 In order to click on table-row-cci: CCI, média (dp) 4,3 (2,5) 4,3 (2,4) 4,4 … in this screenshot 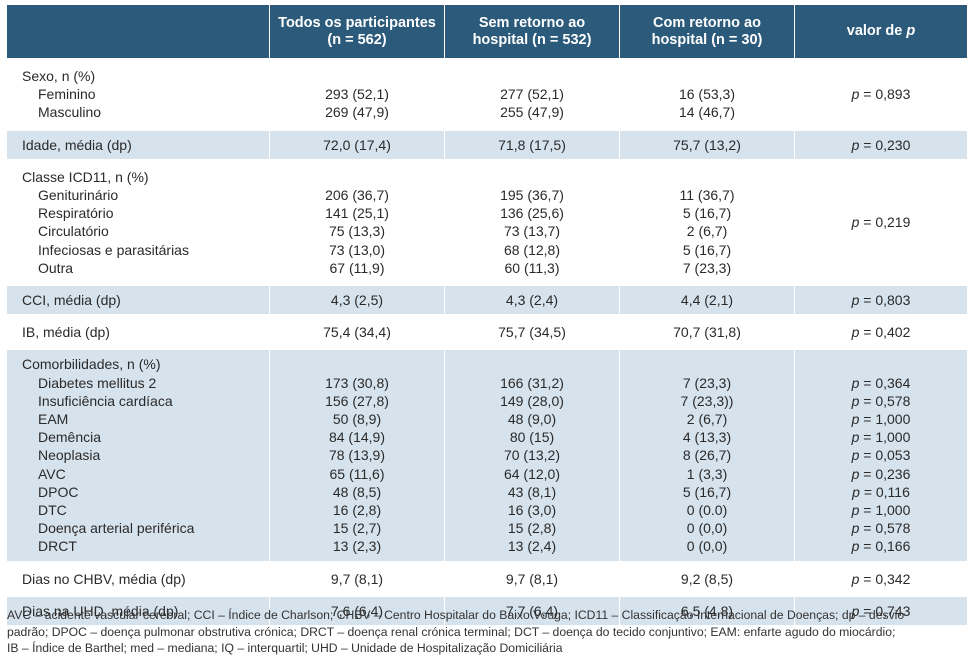, I will do `click(487, 298)`.